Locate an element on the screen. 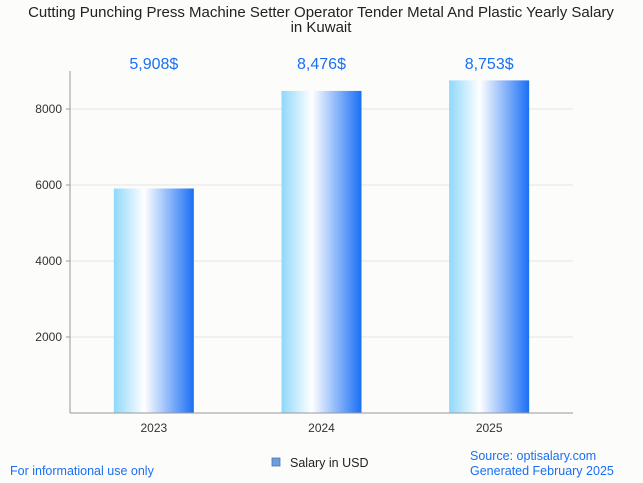  chart-title-line-2: in Kuwait is located at coordinates (322, 27).